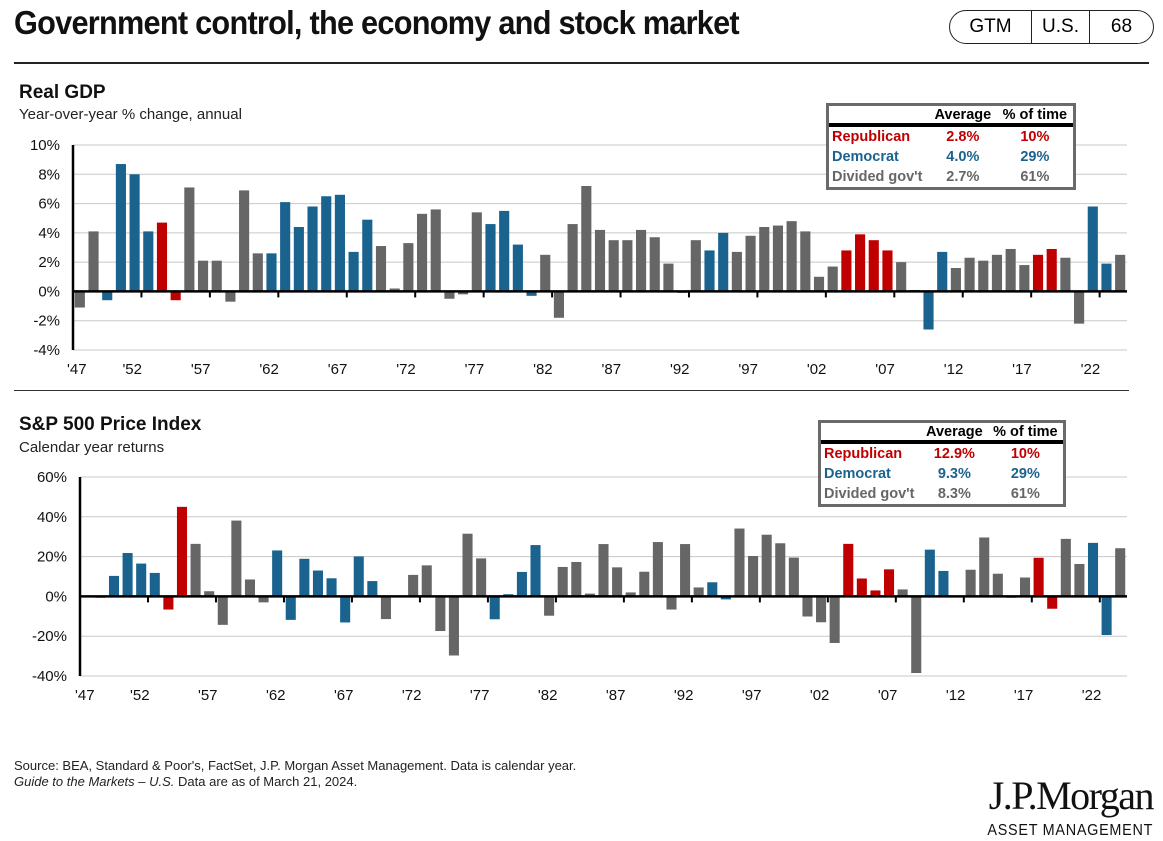 Image resolution: width=1163 pixels, height=841 pixels. What do you see at coordinates (1051, 27) in the screenshot?
I see `page-badge: GTM U.S. 68` at bounding box center [1051, 27].